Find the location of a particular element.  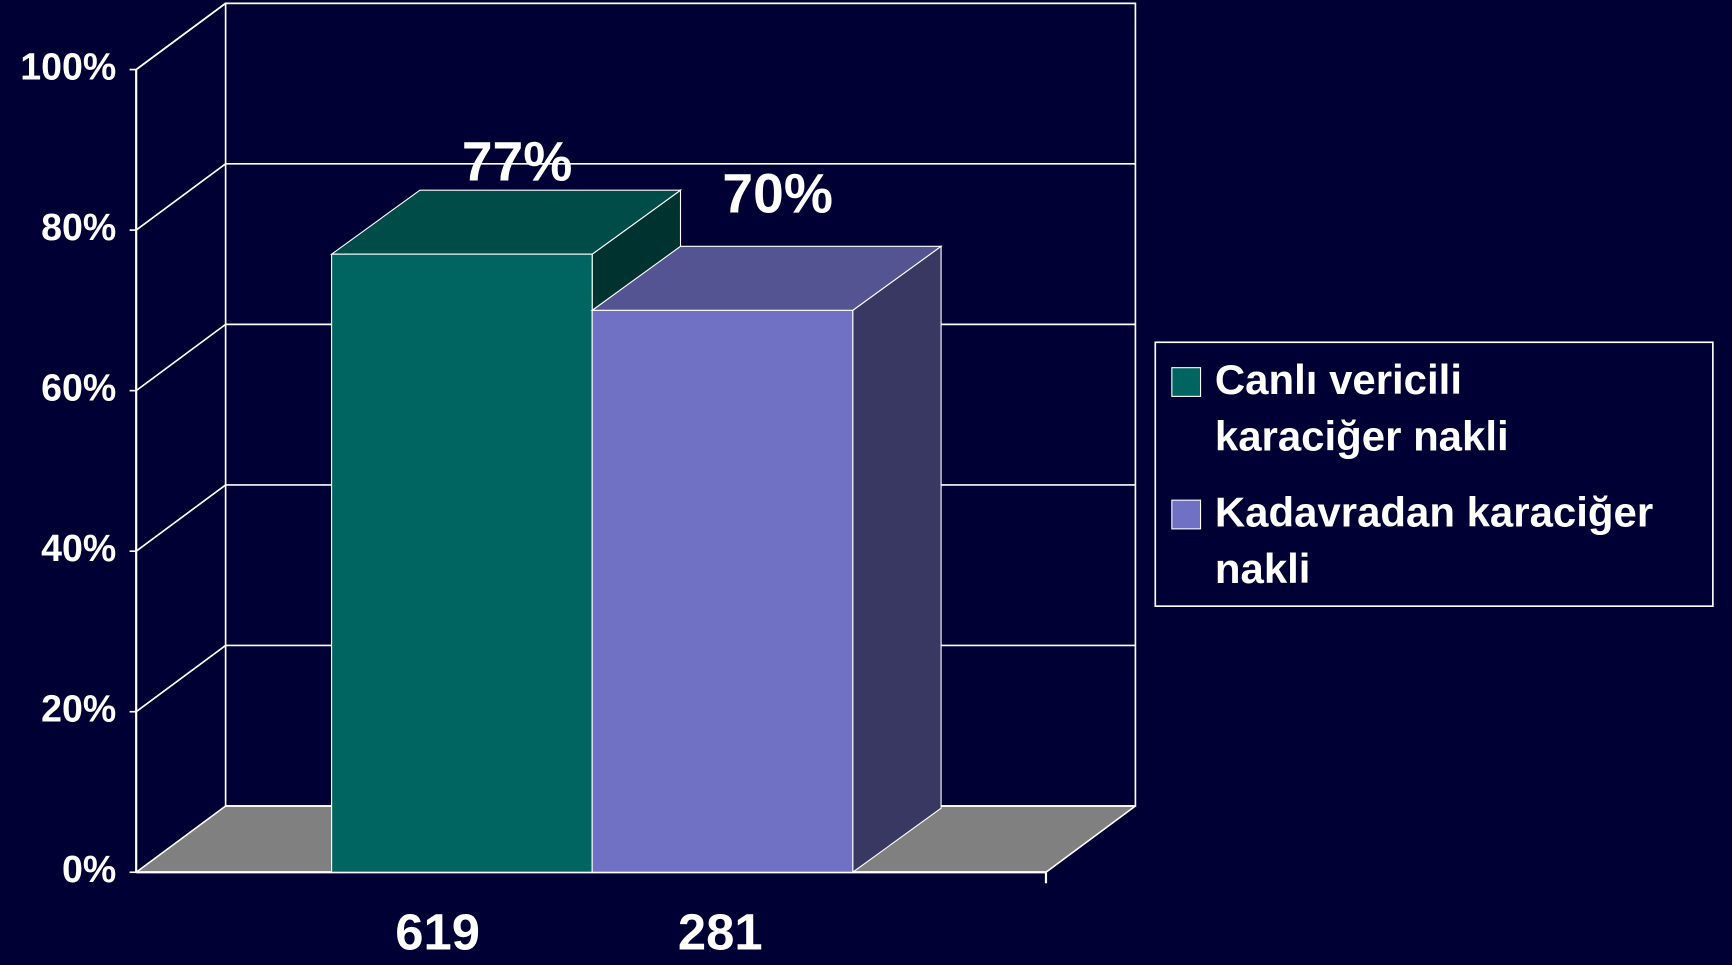

bar-side is located at coordinates (897, 559).